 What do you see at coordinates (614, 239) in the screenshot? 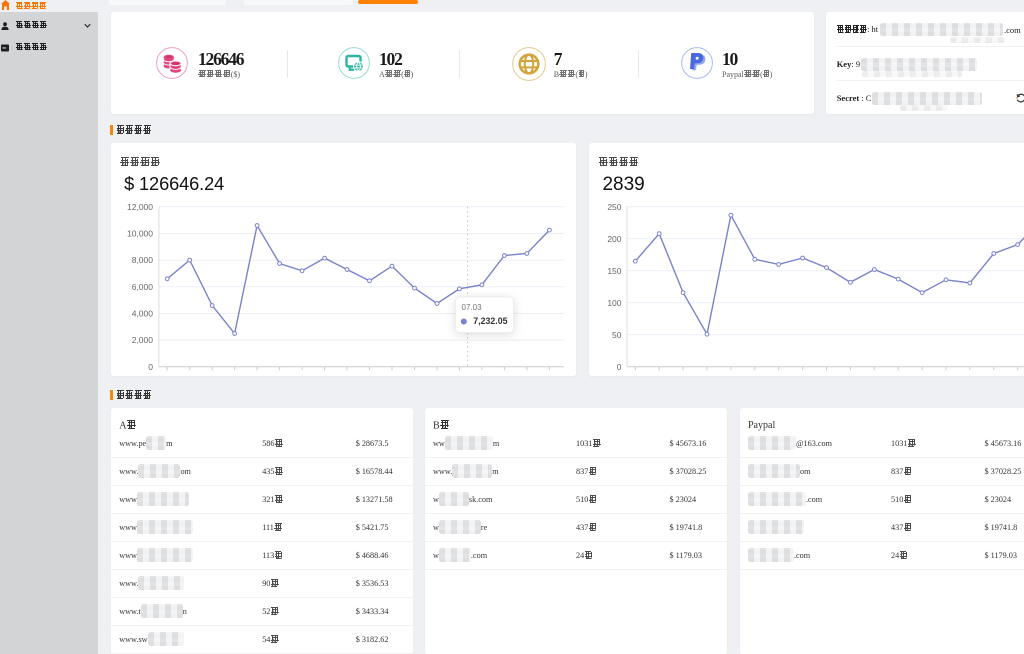
I see `svg-text: 200` at bounding box center [614, 239].